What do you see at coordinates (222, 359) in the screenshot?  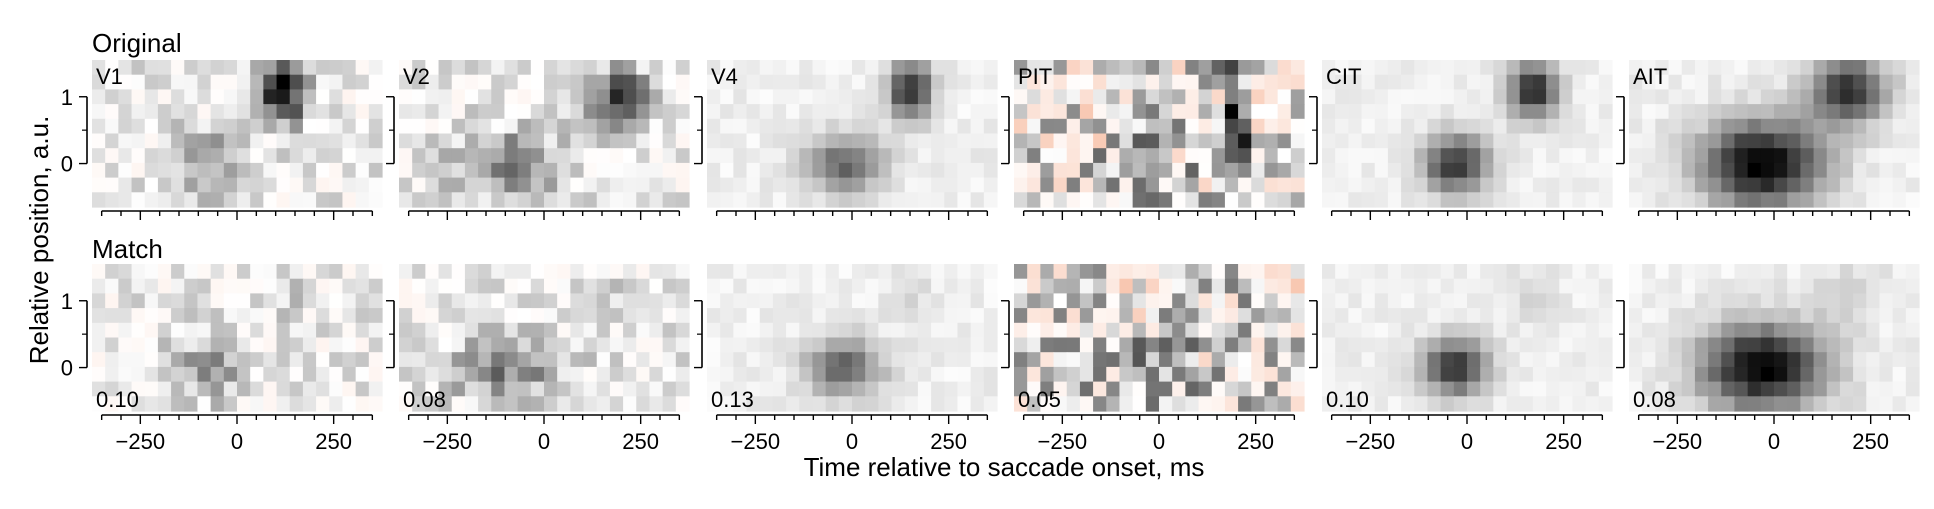 I see `panel-match-v1: 0.10 −250 0 250 0 1` at bounding box center [222, 359].